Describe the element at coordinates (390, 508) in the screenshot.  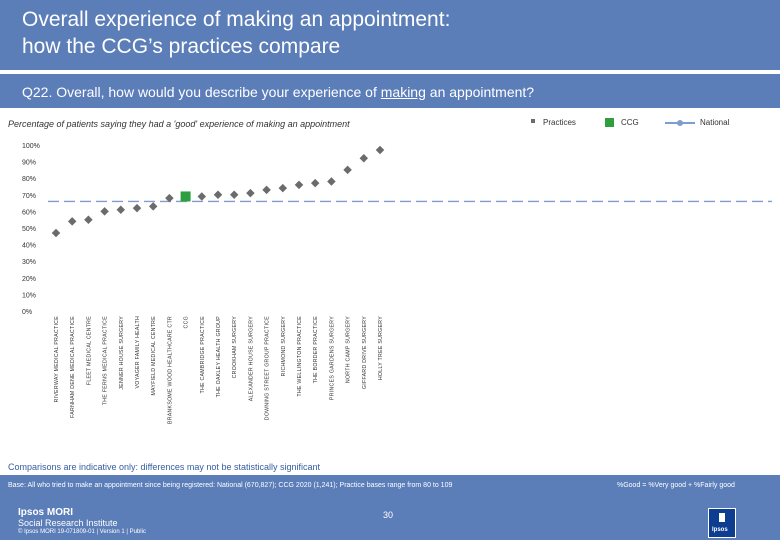
I see `footer-bar` at that location.